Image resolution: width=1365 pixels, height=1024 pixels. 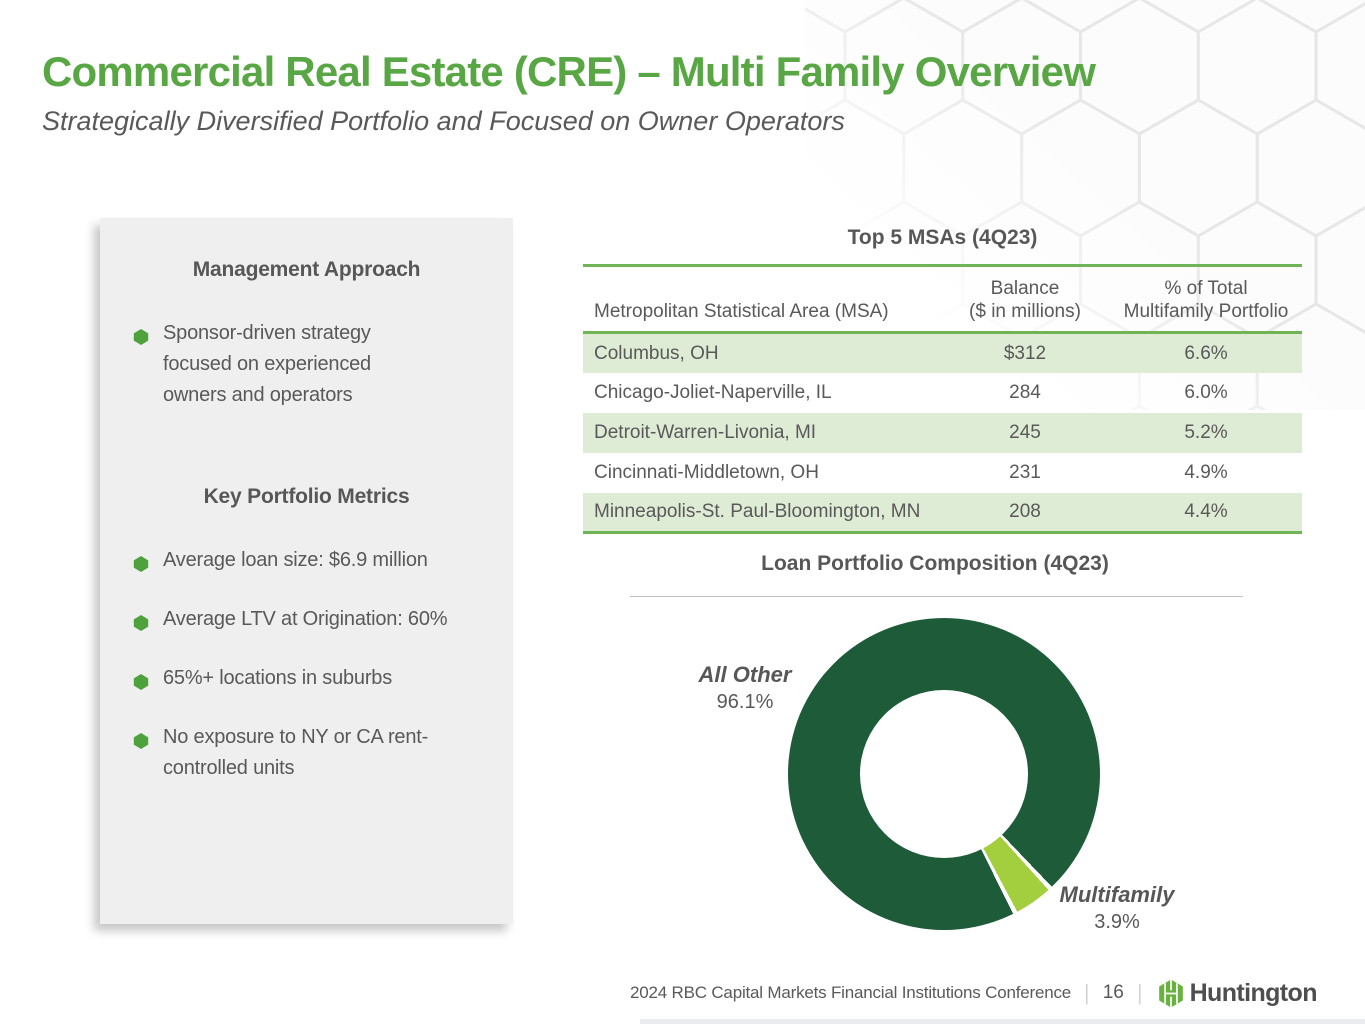 What do you see at coordinates (944, 774) in the screenshot?
I see `donut-chart` at bounding box center [944, 774].